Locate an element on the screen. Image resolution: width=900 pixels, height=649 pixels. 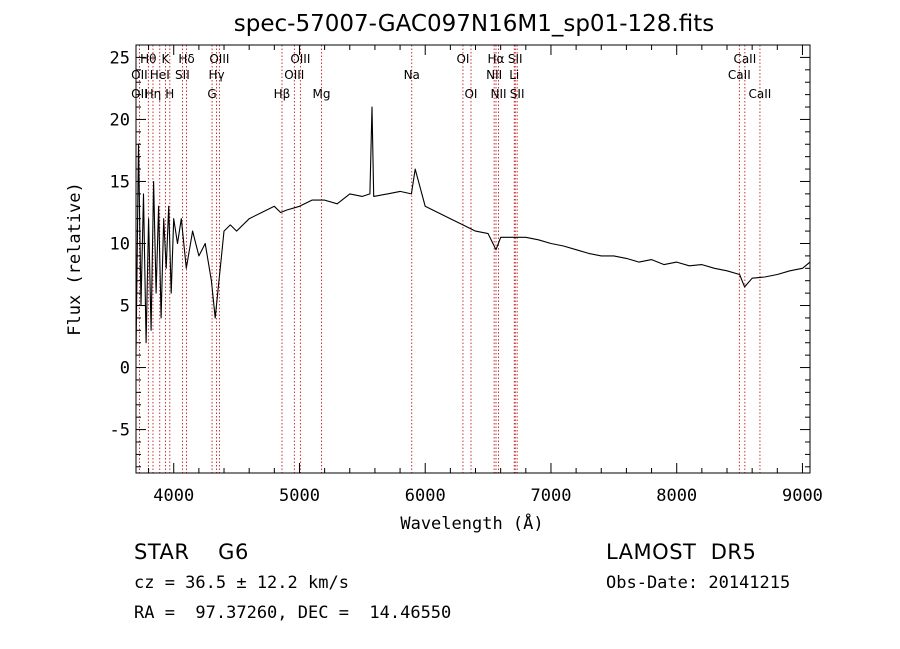
x-tick-label: 6000 is located at coordinates (425, 496).